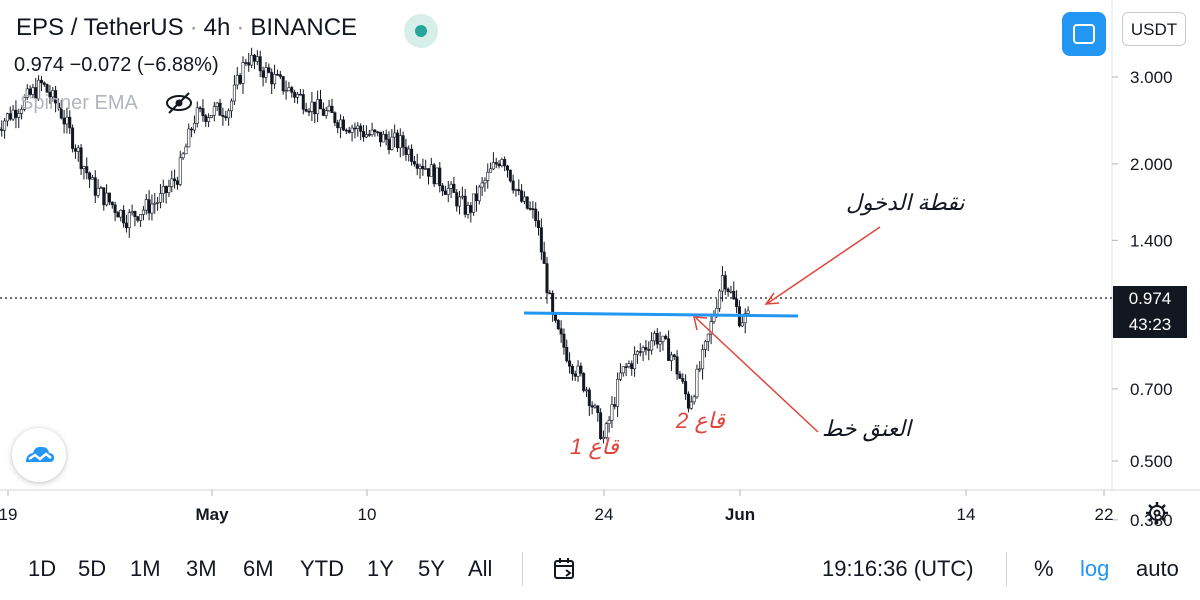 The height and width of the screenshot is (600, 1200). What do you see at coordinates (565, 569) in the screenshot?
I see `calendar-go-to-icon` at bounding box center [565, 569].